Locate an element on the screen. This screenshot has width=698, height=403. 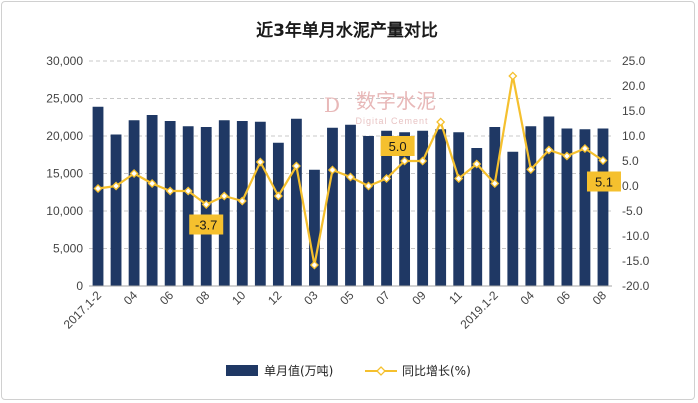
x-tick-label: 03 is located at coordinates (311, 298).